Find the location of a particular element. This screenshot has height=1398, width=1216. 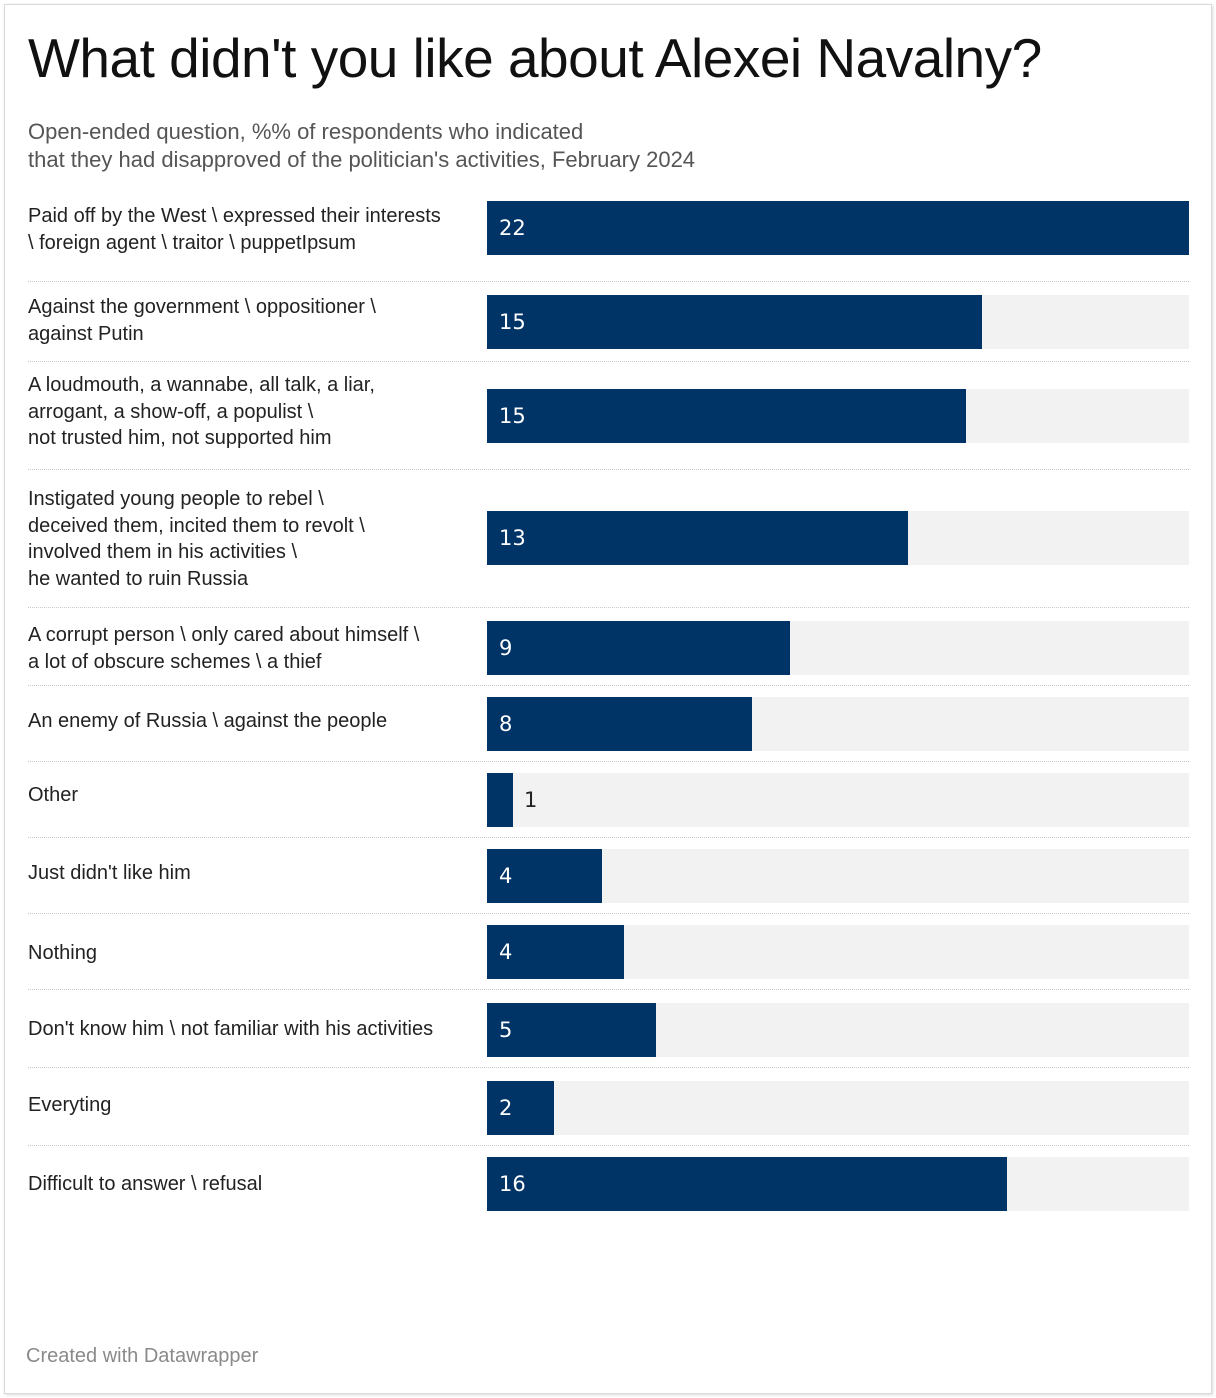

bar-track: 22 is located at coordinates (838, 228).